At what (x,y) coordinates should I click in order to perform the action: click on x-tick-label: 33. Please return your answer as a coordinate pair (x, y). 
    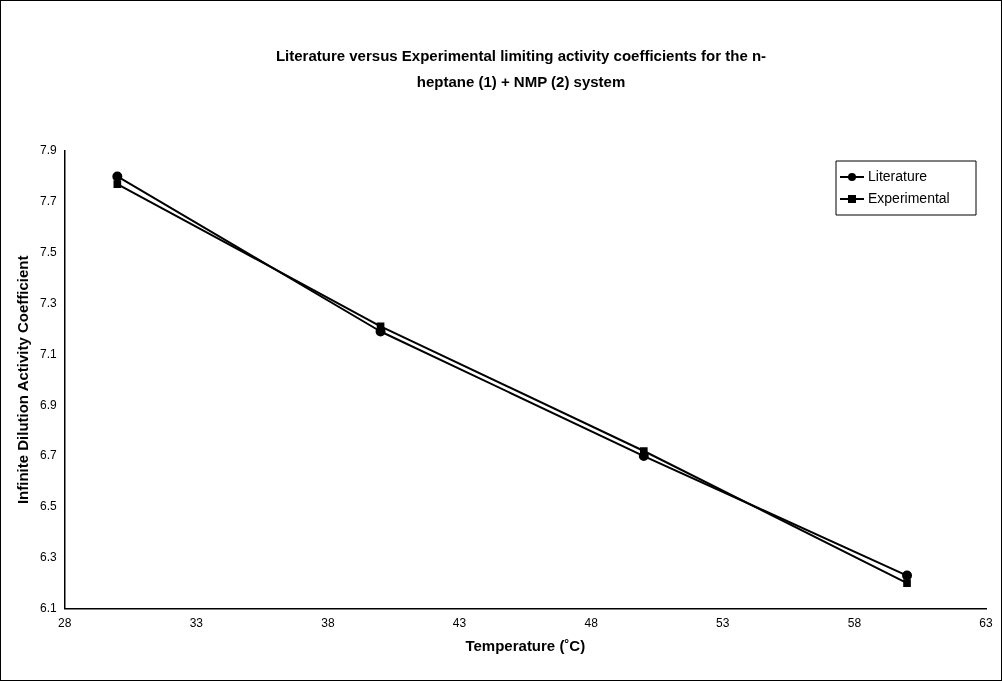
    Looking at the image, I should click on (196, 623).